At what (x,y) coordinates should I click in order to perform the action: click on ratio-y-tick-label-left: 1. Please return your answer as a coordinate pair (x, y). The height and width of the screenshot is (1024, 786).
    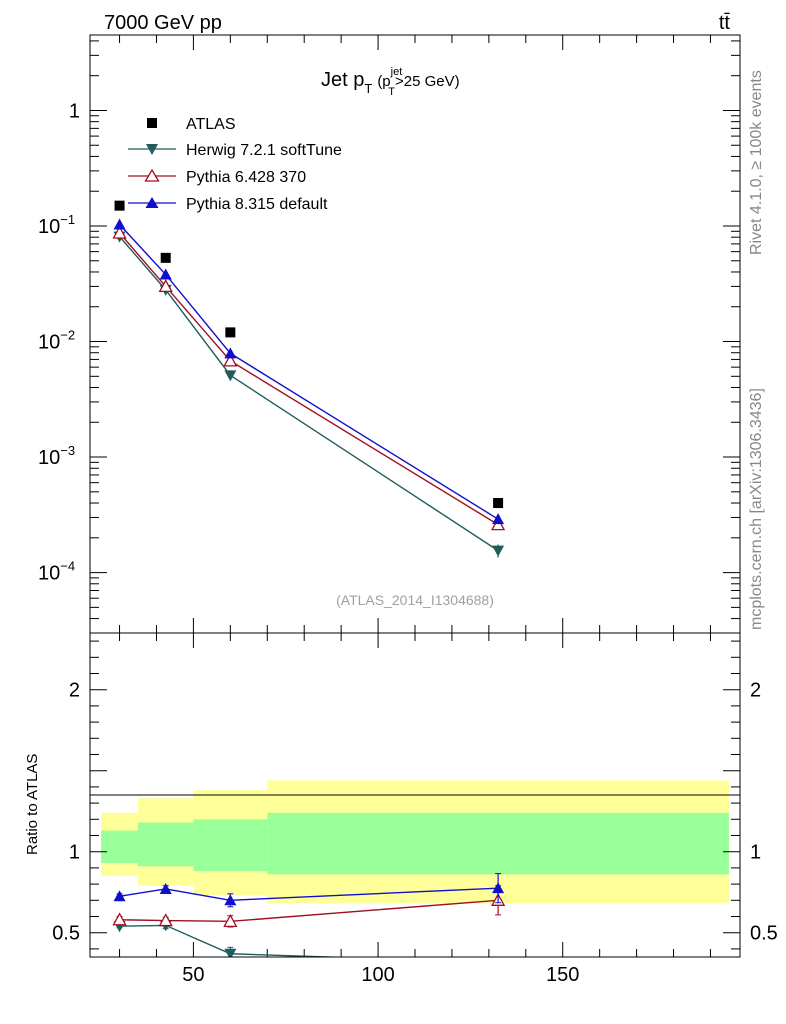
    Looking at the image, I should click on (74, 853).